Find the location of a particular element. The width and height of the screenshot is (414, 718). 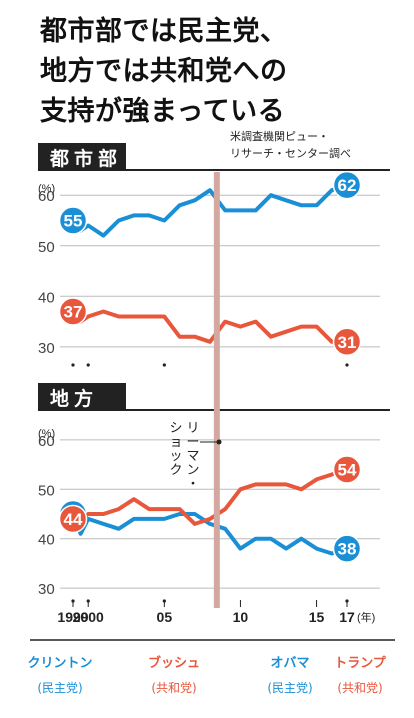

legend-president-name: クリントン is located at coordinates (60, 663).